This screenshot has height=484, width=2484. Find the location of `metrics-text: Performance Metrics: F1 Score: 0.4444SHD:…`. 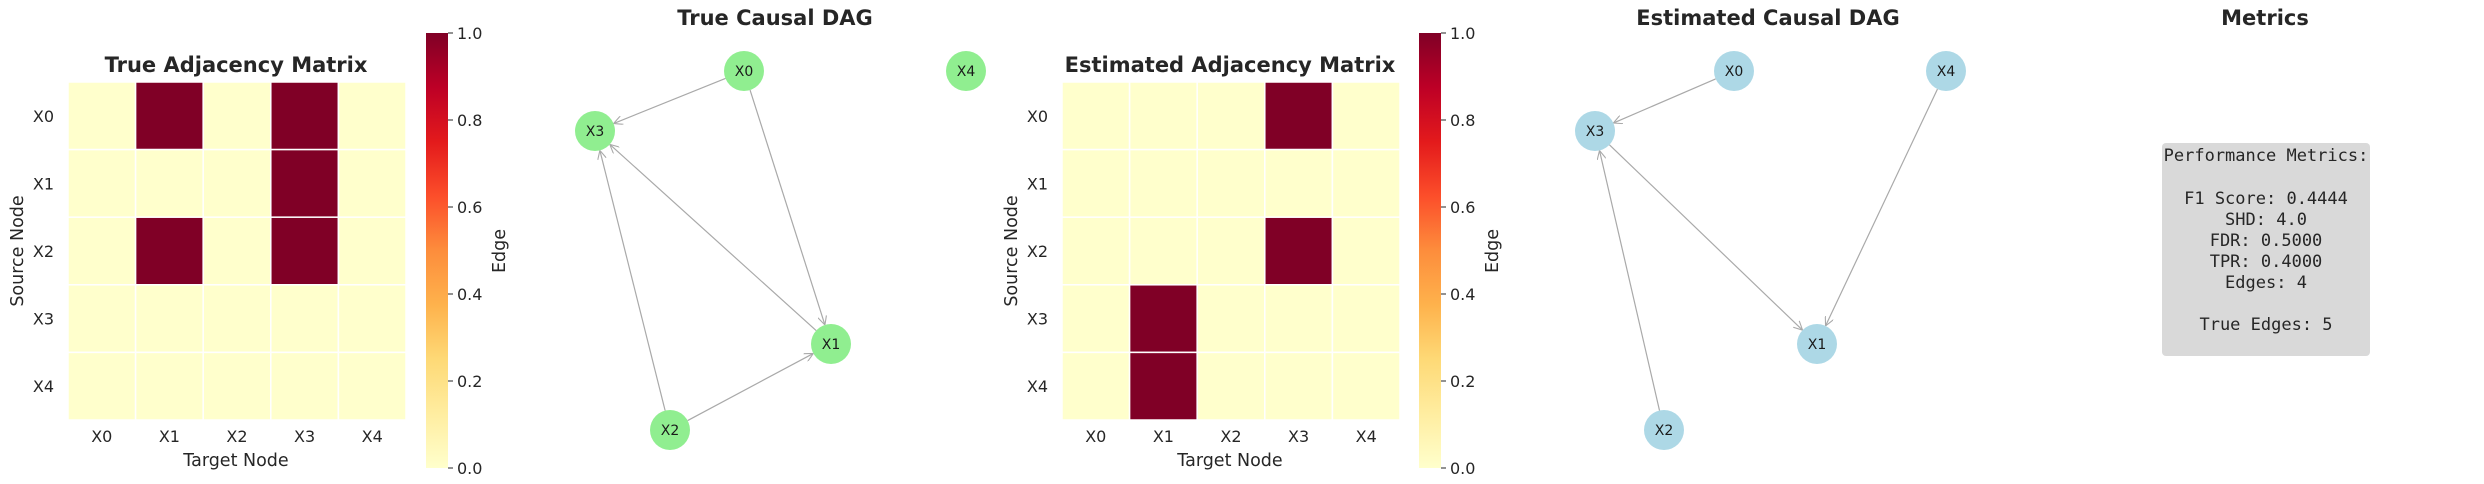

metrics-text: Performance Metrics: F1 Score: 0.4444SHD:… is located at coordinates (2266, 240).